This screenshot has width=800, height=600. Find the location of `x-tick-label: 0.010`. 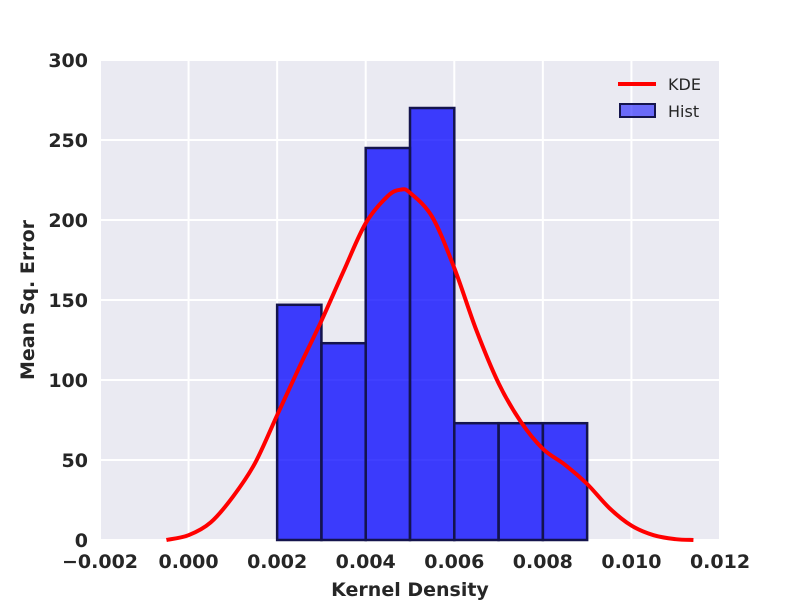

x-tick-label: 0.010 is located at coordinates (631, 562).